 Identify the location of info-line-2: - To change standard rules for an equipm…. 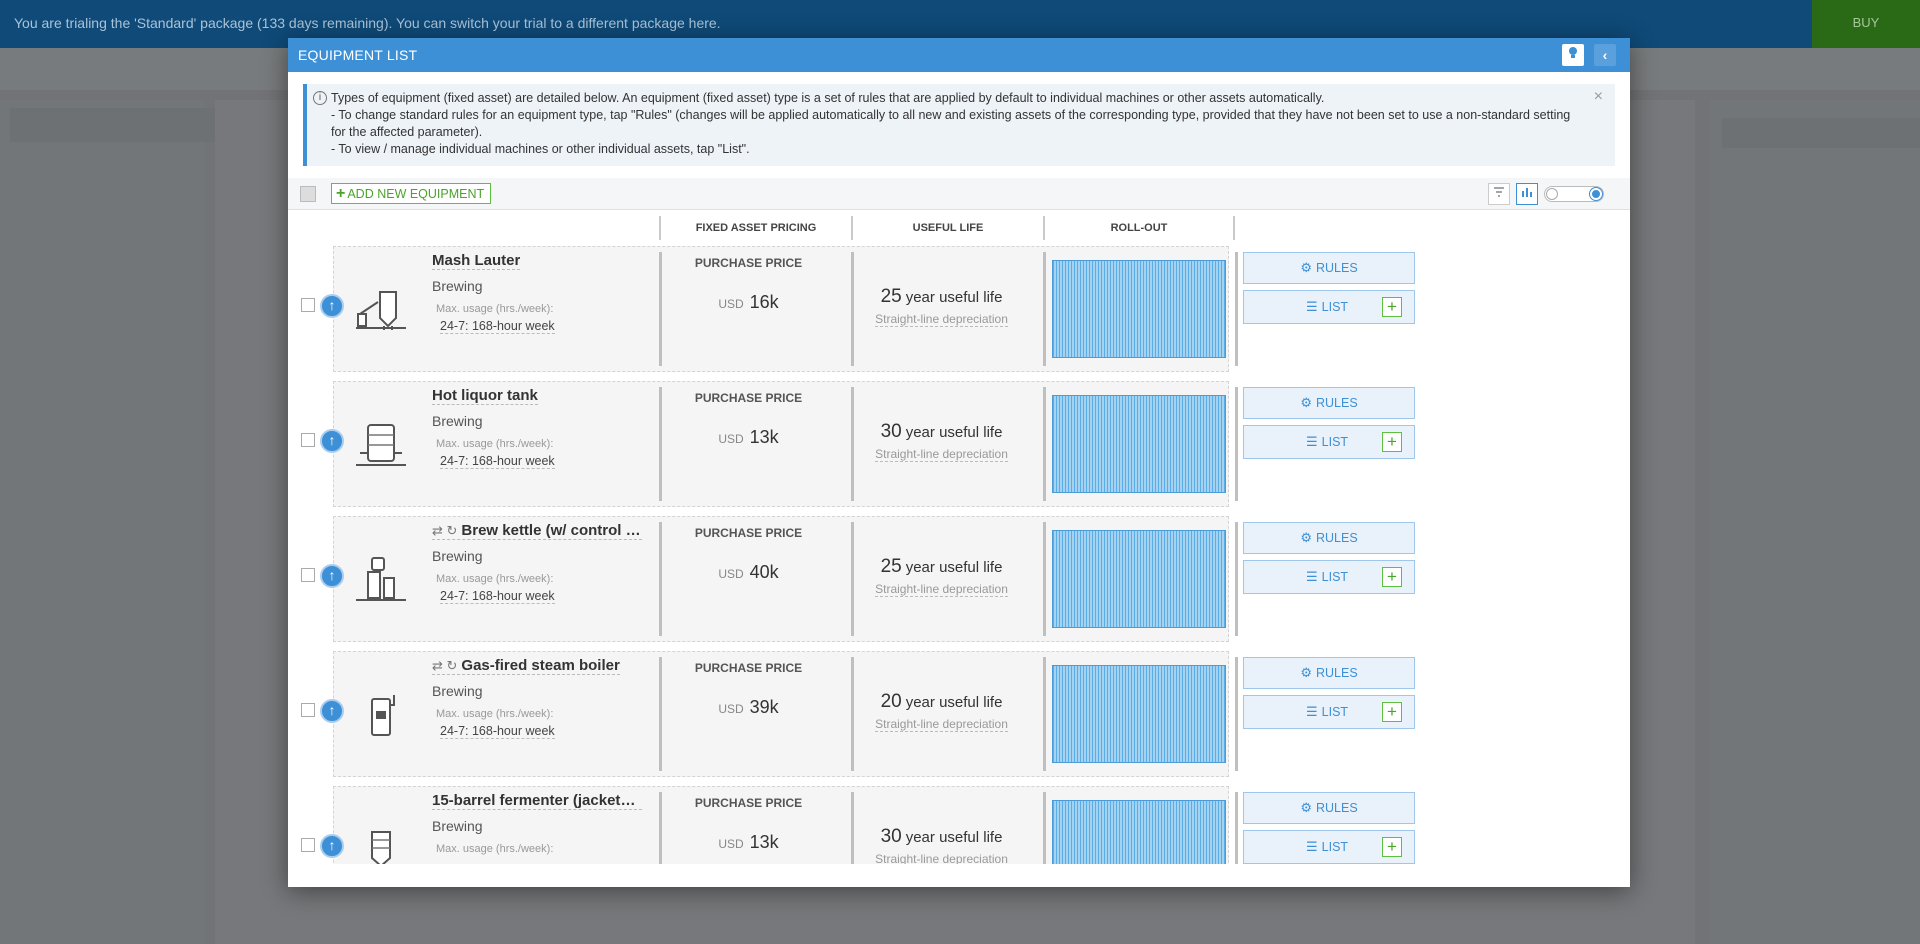
(951, 123).